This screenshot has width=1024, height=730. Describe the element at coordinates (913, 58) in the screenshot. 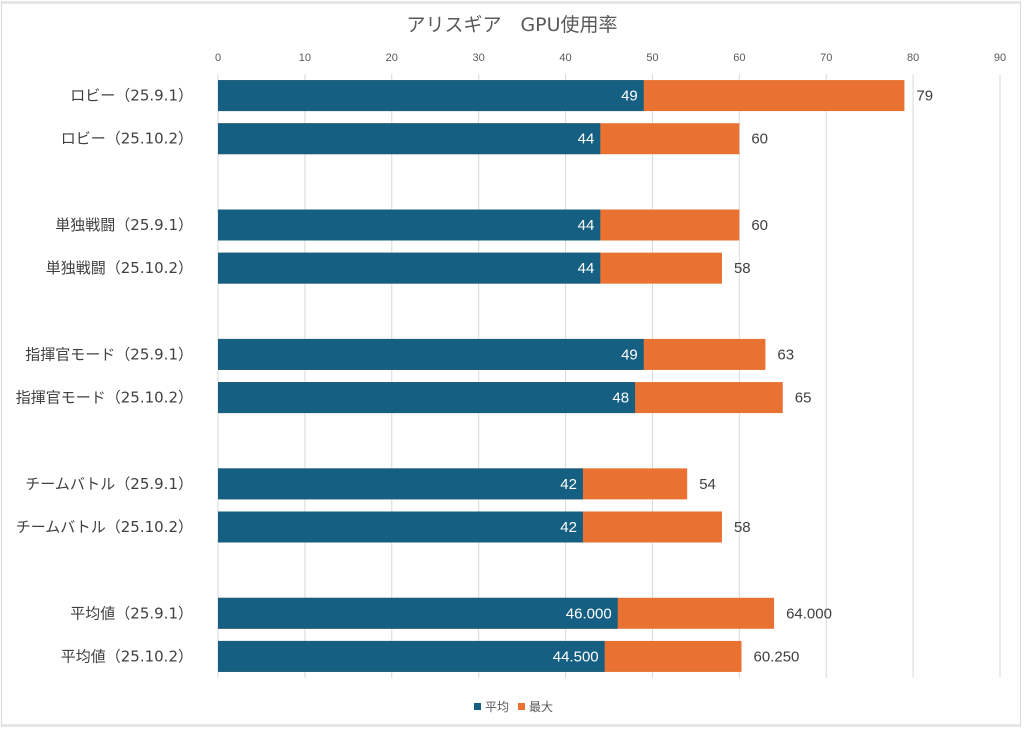

I see `x-tick-label: 80` at that location.